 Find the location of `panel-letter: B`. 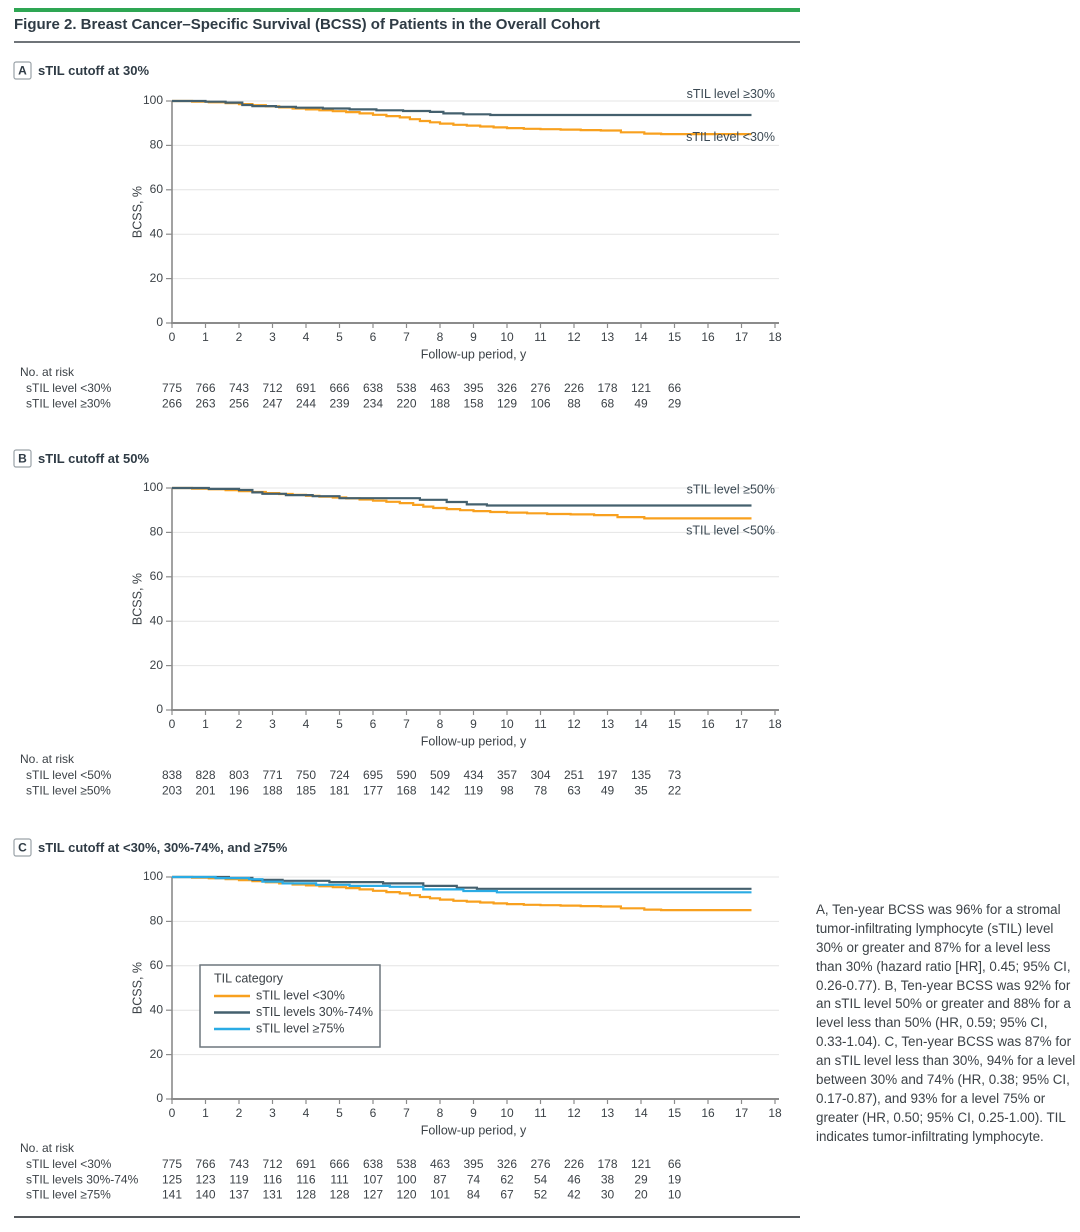

panel-letter: B is located at coordinates (22, 459).